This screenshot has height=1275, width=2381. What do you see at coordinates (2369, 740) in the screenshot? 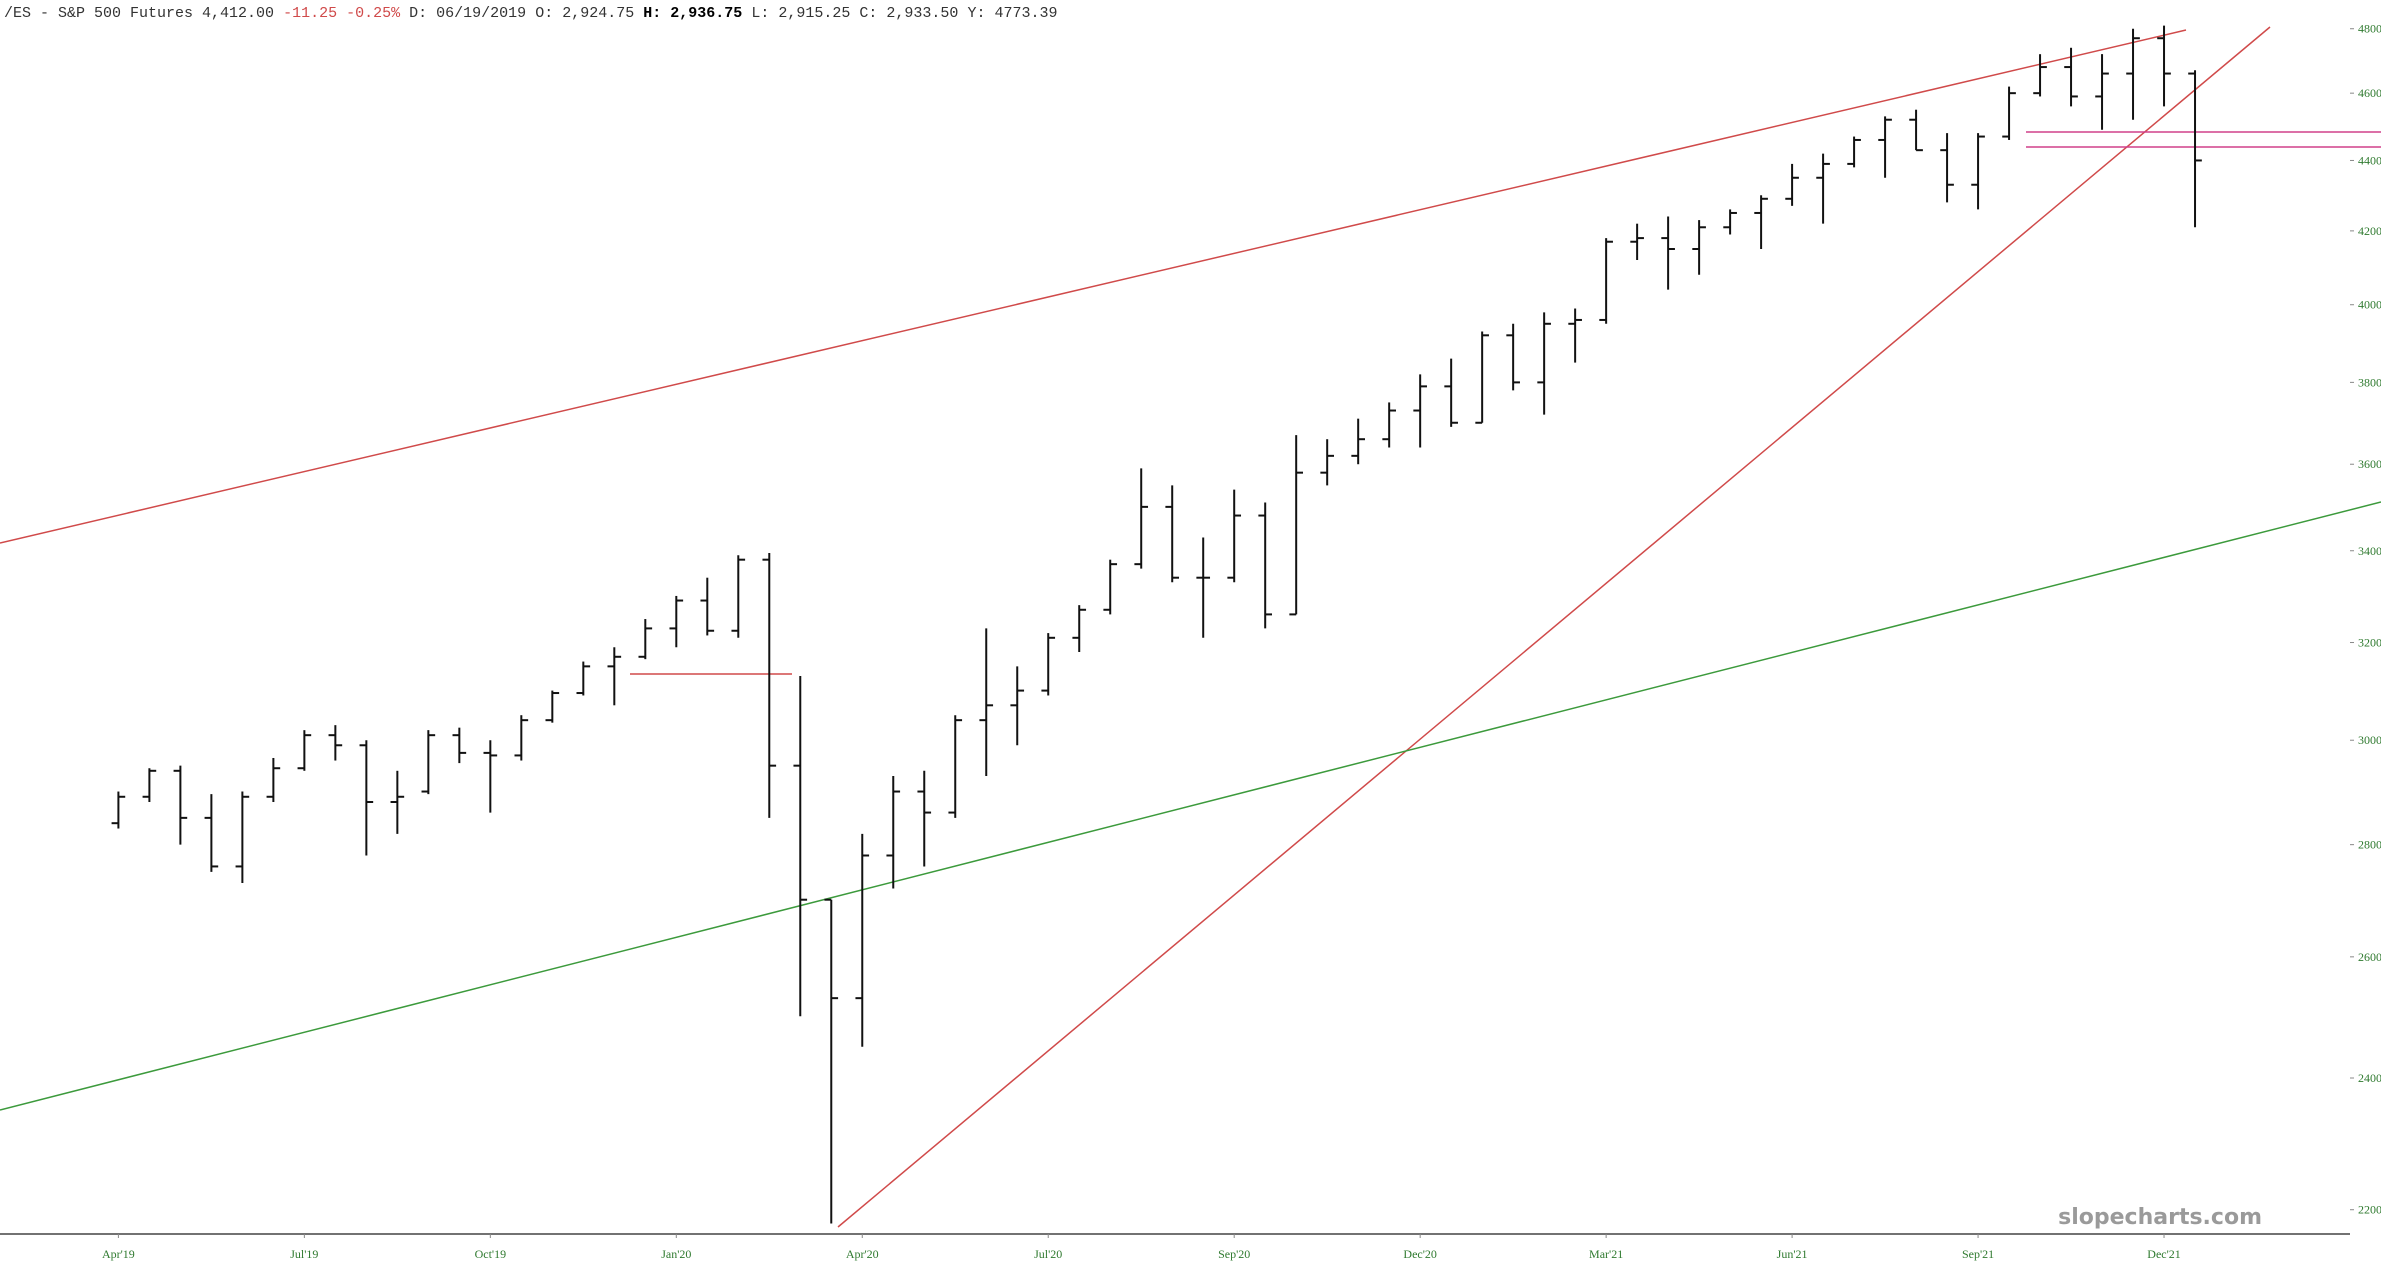
I see `y-tick-label: 3000` at bounding box center [2369, 740].